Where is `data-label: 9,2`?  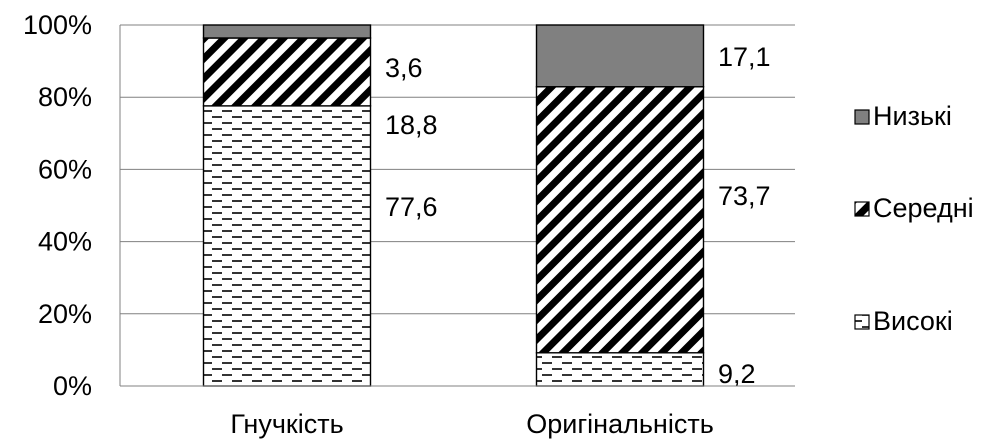
data-label: 9,2 is located at coordinates (737, 374).